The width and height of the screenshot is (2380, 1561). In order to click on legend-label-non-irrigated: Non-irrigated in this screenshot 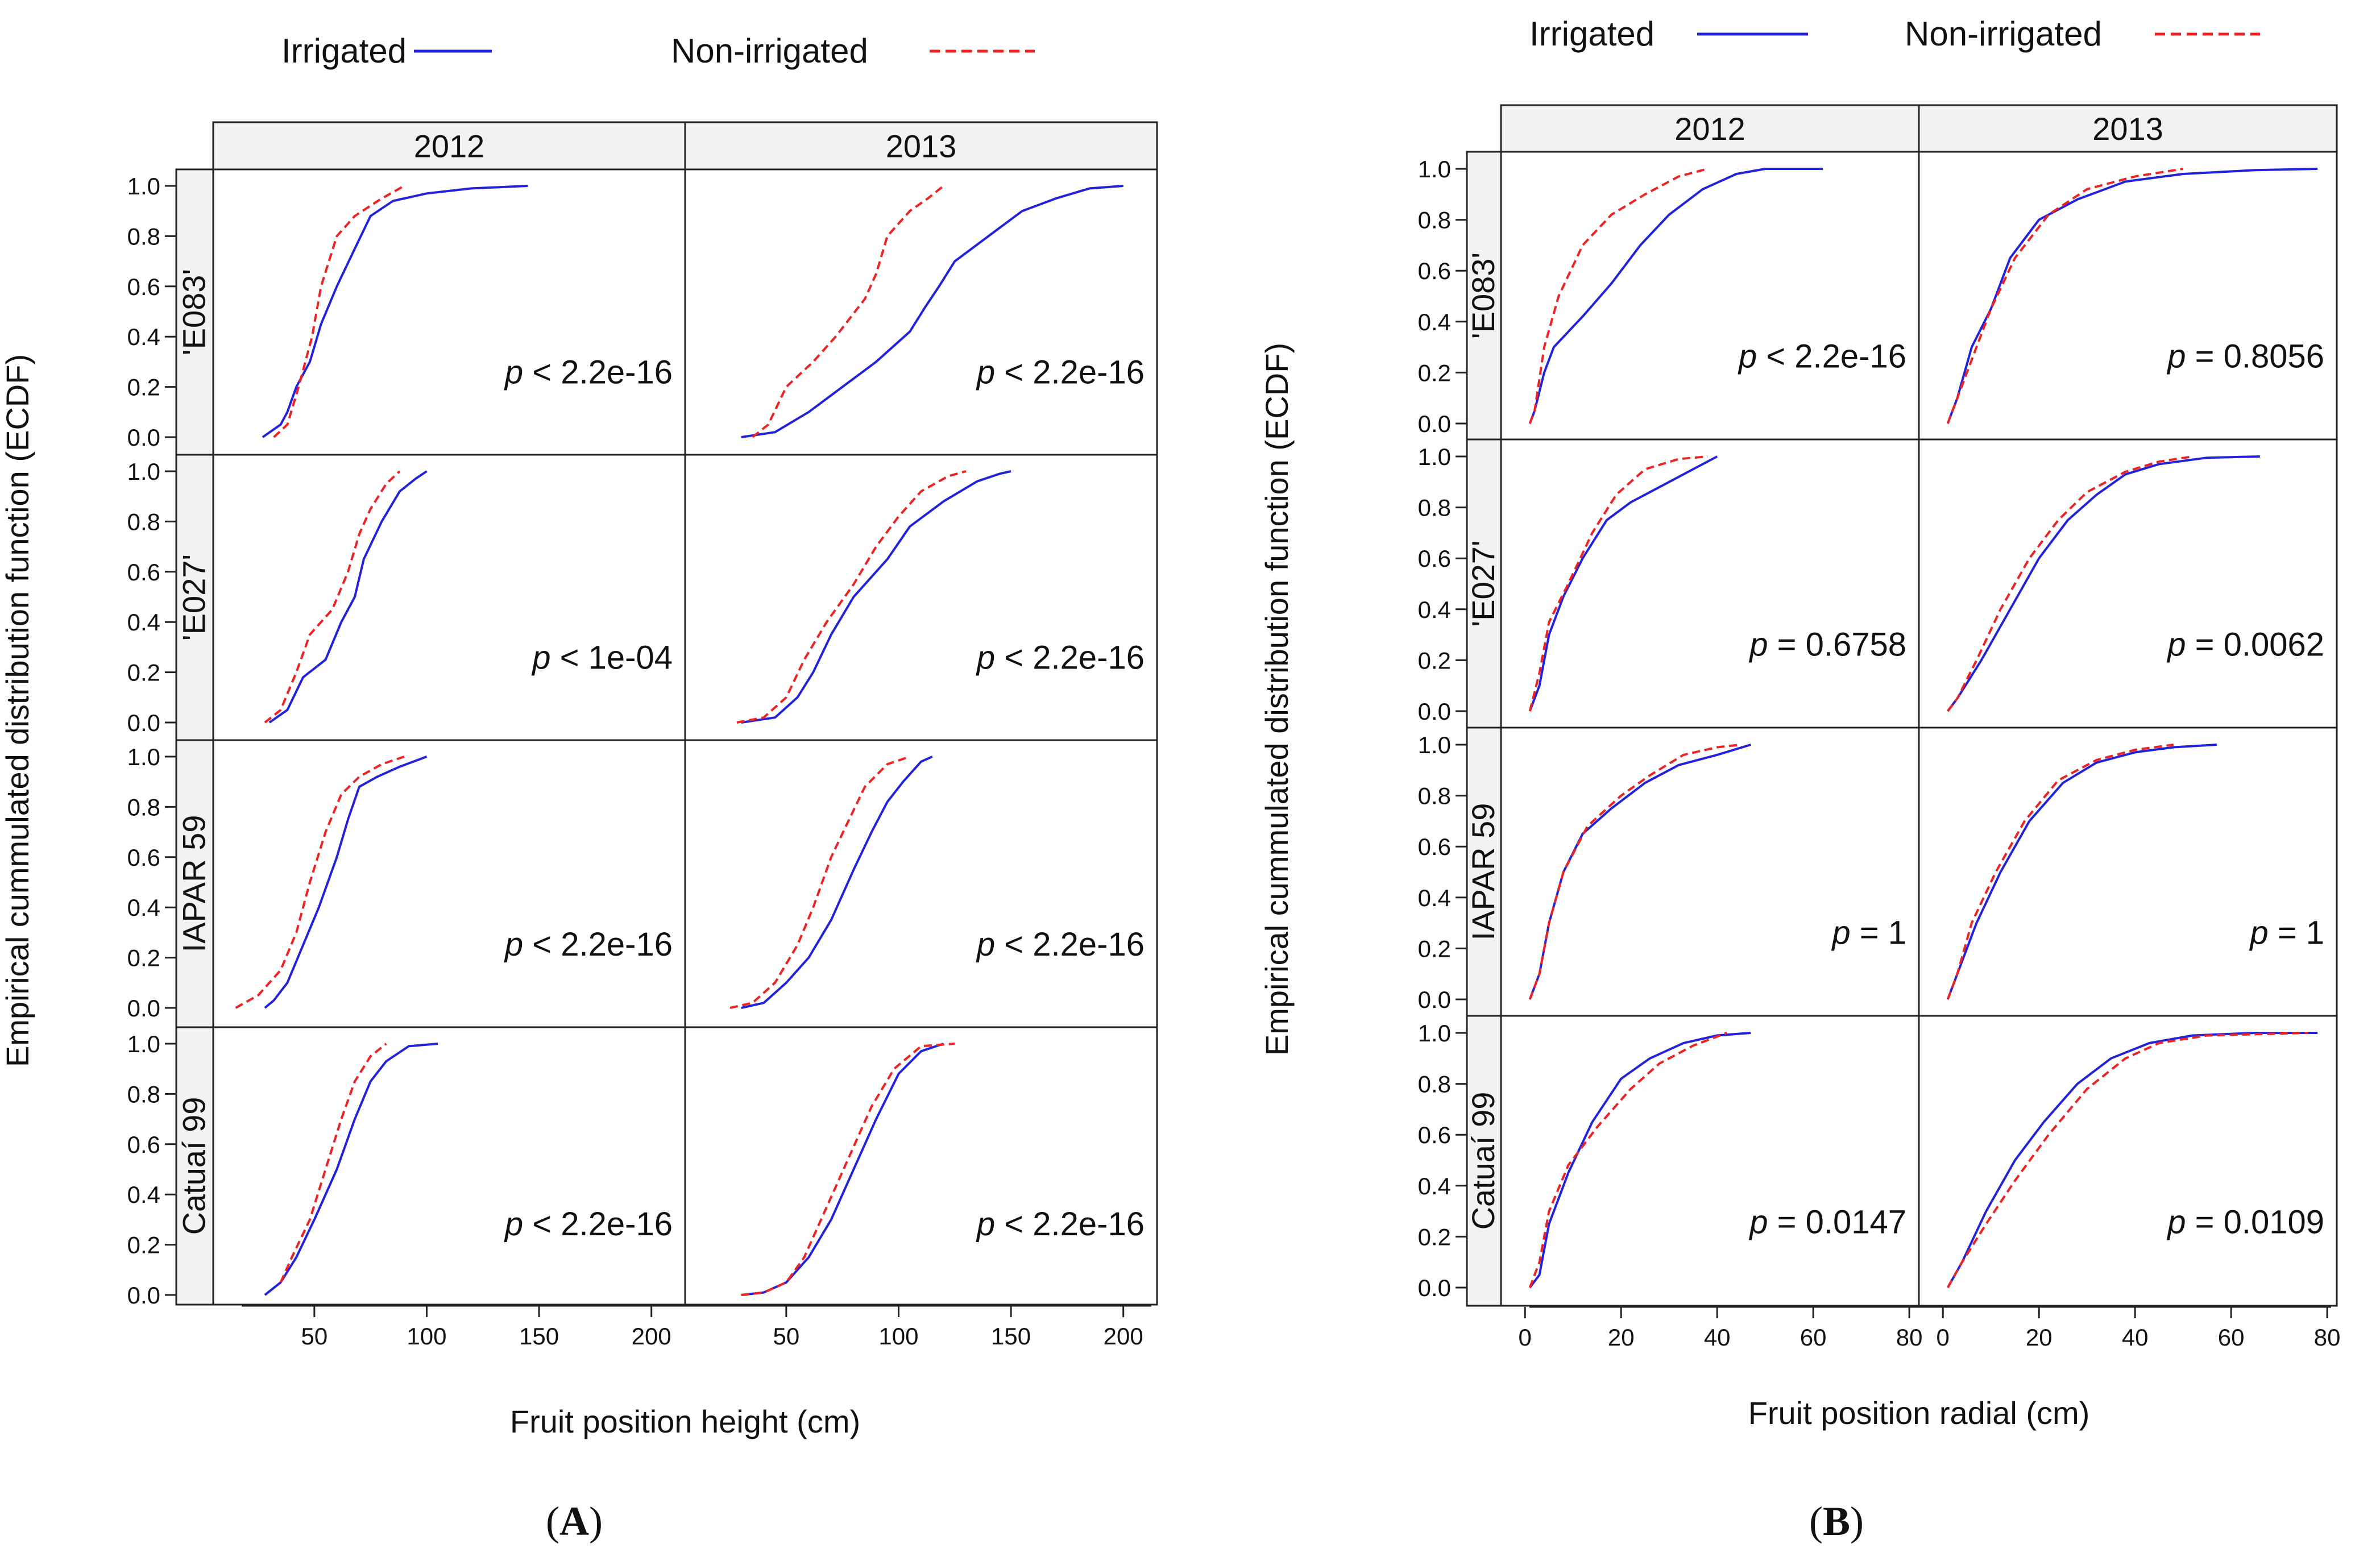, I will do `click(769, 51)`.